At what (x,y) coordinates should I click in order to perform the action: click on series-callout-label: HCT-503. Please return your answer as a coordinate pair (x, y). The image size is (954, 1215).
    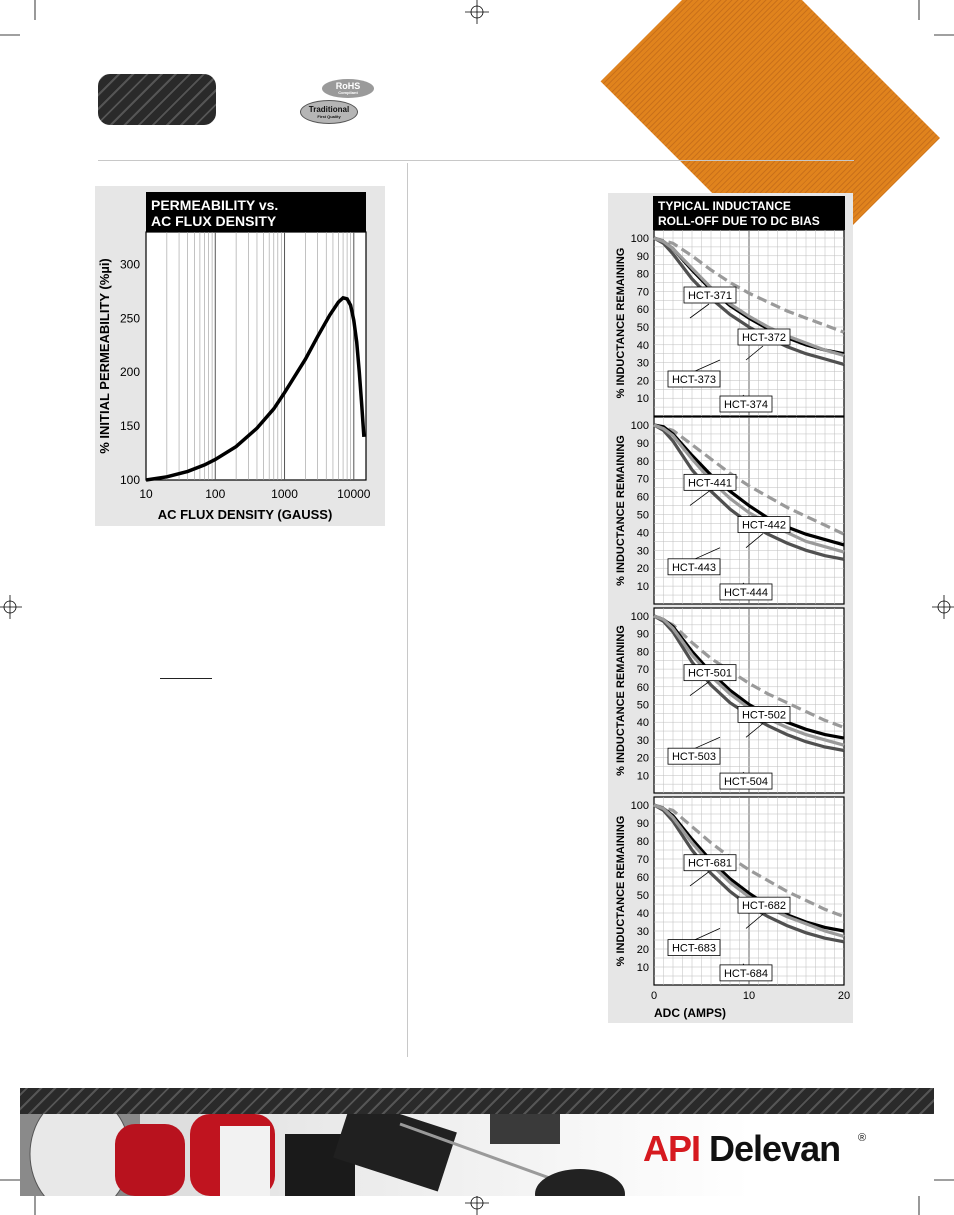
    Looking at the image, I should click on (694, 757).